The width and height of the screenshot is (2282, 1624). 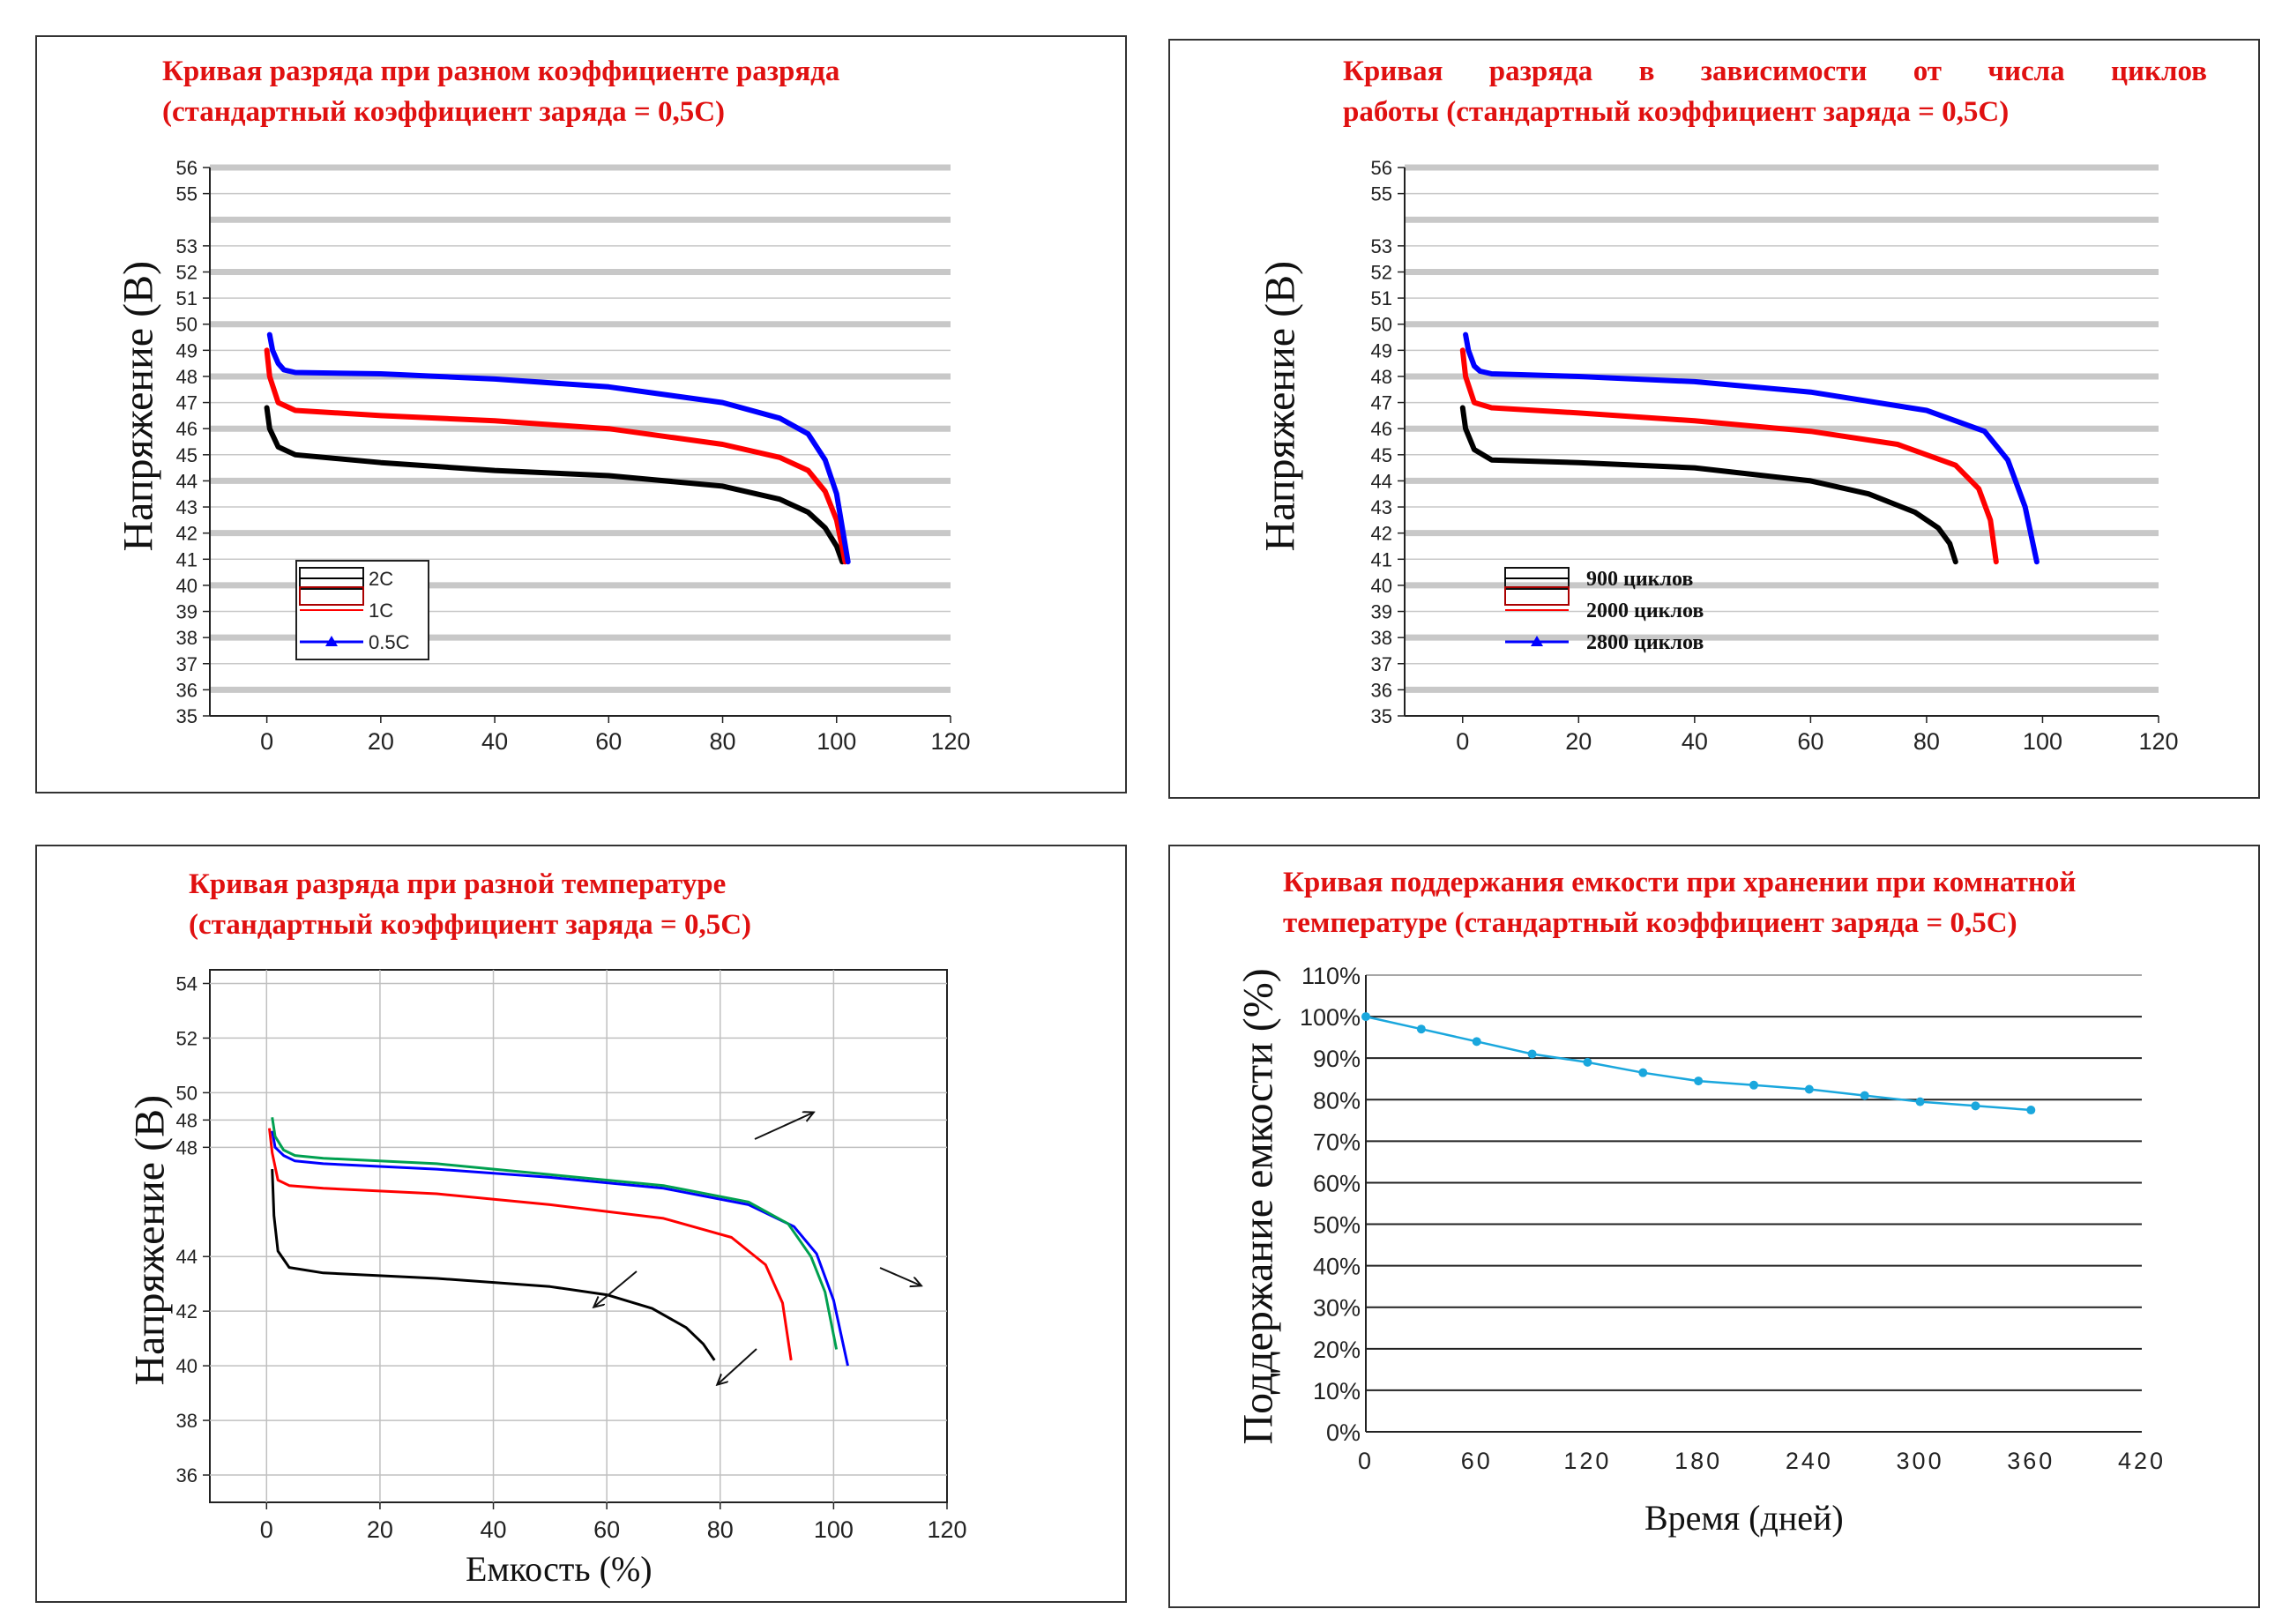 I want to click on legend-marker, so click(x=331, y=596).